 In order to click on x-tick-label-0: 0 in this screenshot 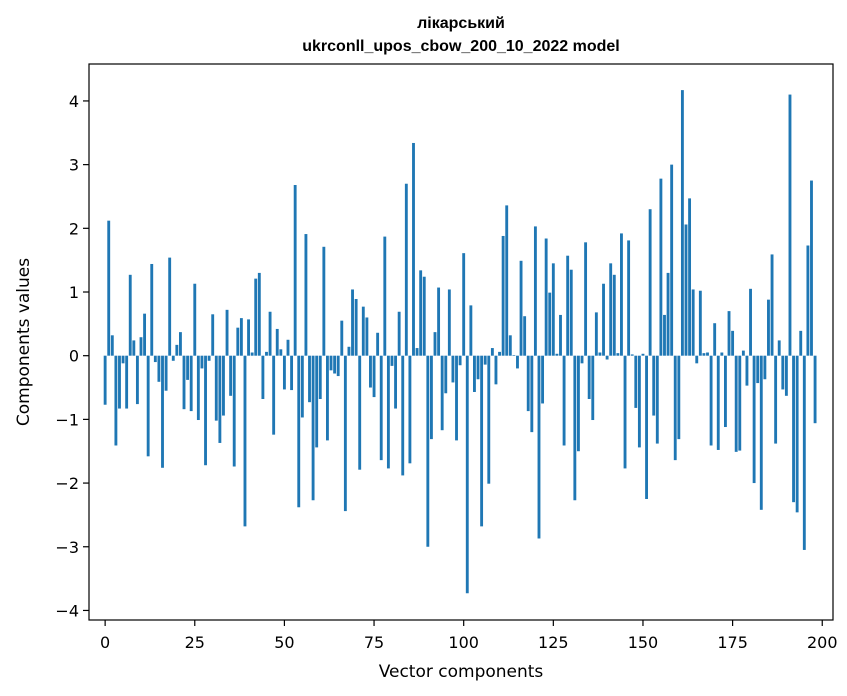, I will do `click(105, 642)`.